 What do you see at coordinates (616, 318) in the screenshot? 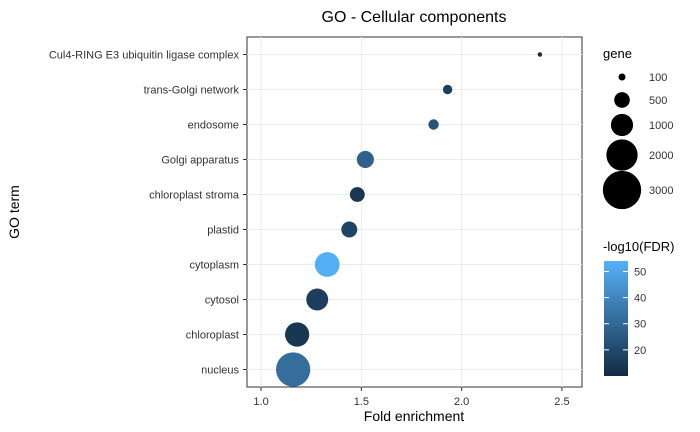
I see `color-bar` at bounding box center [616, 318].